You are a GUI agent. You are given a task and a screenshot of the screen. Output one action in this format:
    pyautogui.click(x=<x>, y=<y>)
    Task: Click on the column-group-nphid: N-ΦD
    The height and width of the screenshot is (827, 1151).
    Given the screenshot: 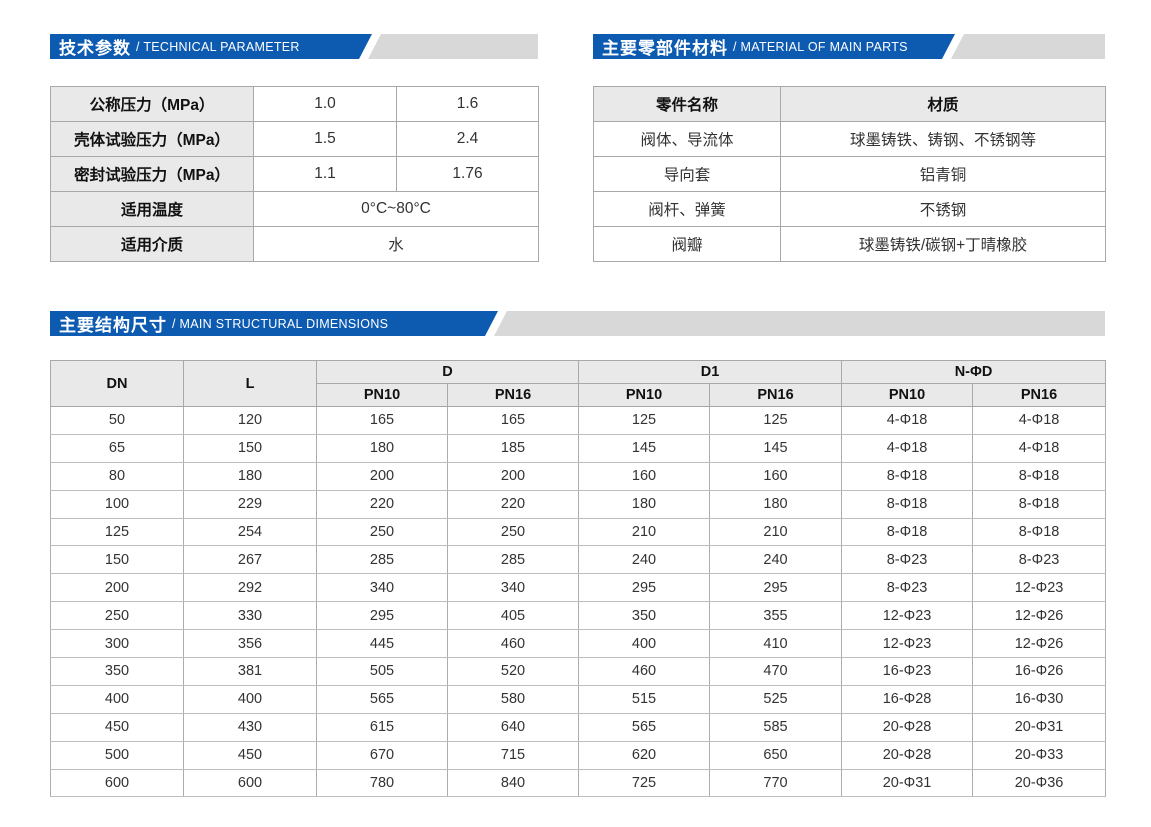 What is the action you would take?
    pyautogui.click(x=974, y=372)
    